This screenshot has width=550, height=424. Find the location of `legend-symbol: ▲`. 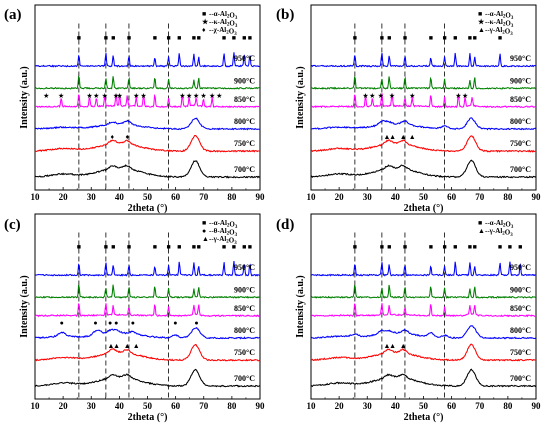

legend-symbol: ▲ is located at coordinates (205, 239).